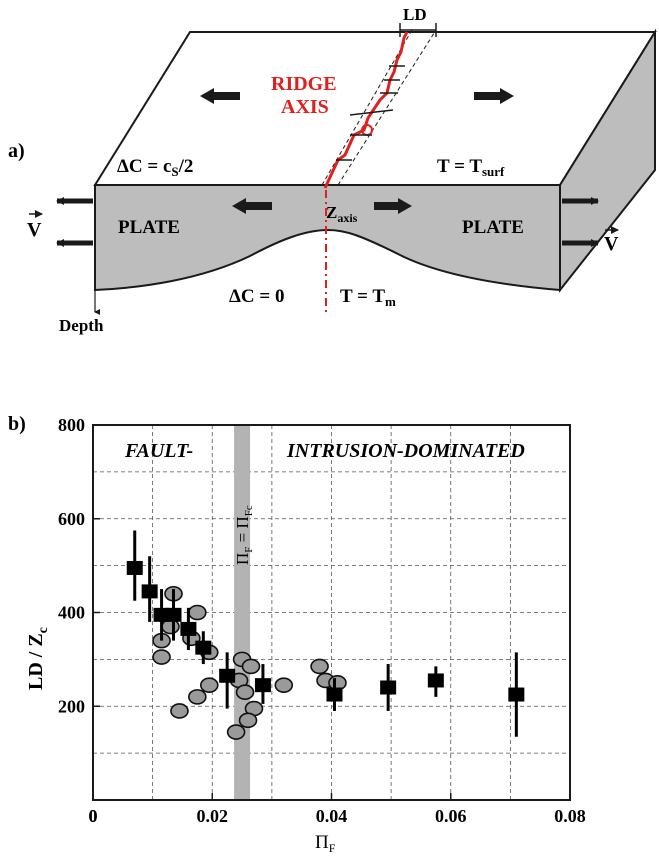 This screenshot has width=659, height=859. I want to click on bottom-condition-right: T = Tm, so click(368, 297).